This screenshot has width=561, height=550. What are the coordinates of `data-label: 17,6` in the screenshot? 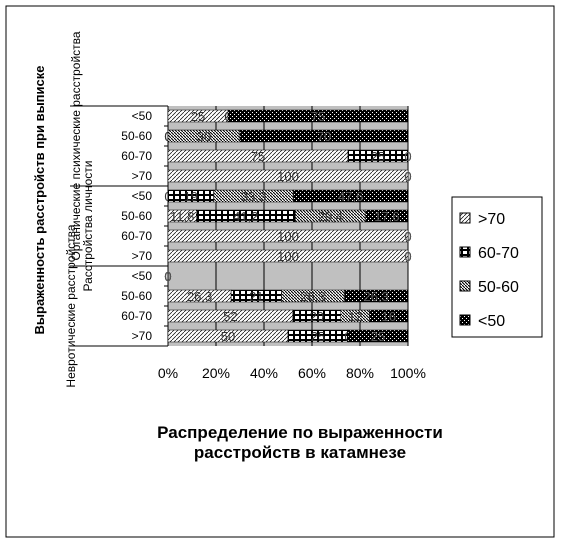 It's located at (386, 216).